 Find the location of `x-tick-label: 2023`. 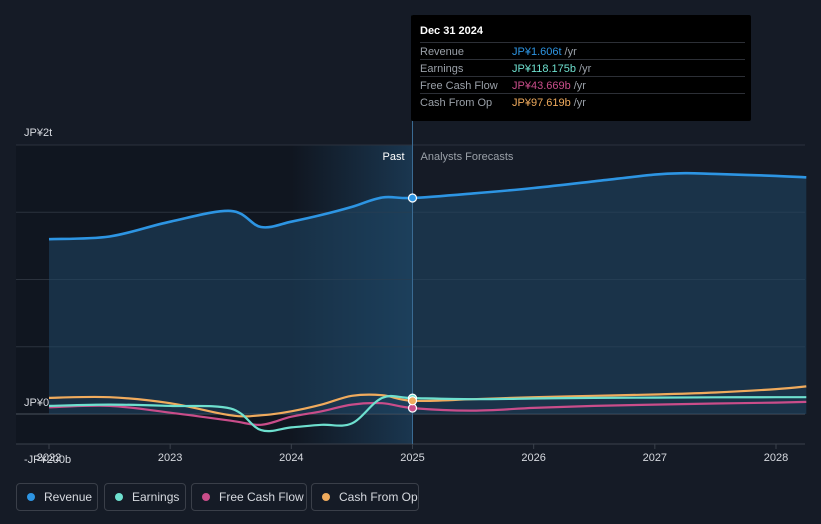

x-tick-label: 2023 is located at coordinates (170, 458).